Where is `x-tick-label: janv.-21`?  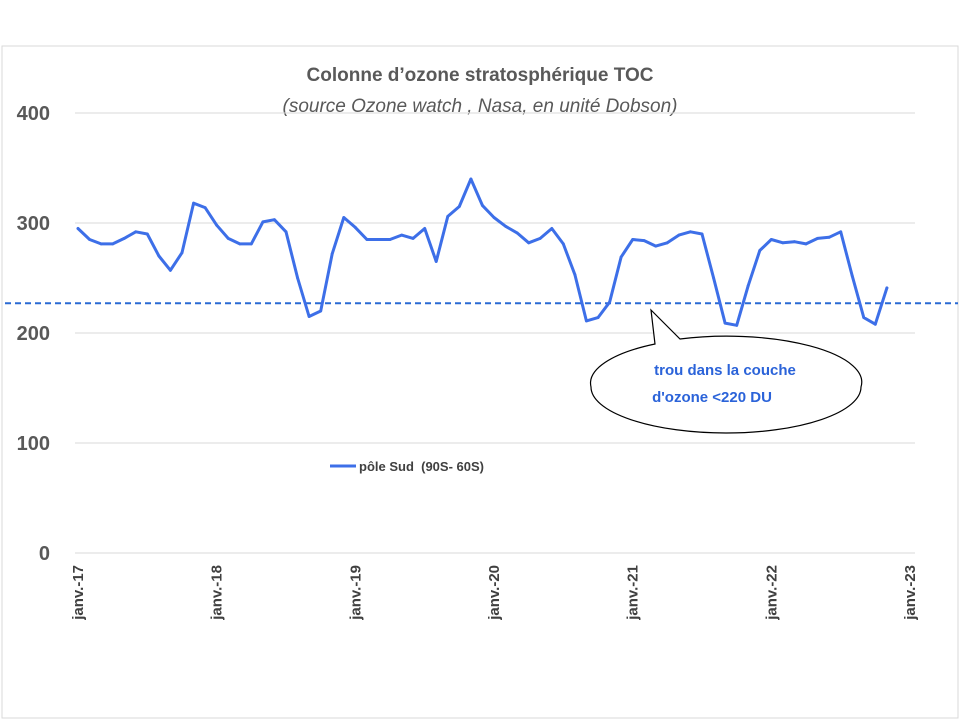 x-tick-label: janv.-21 is located at coordinates (633, 593).